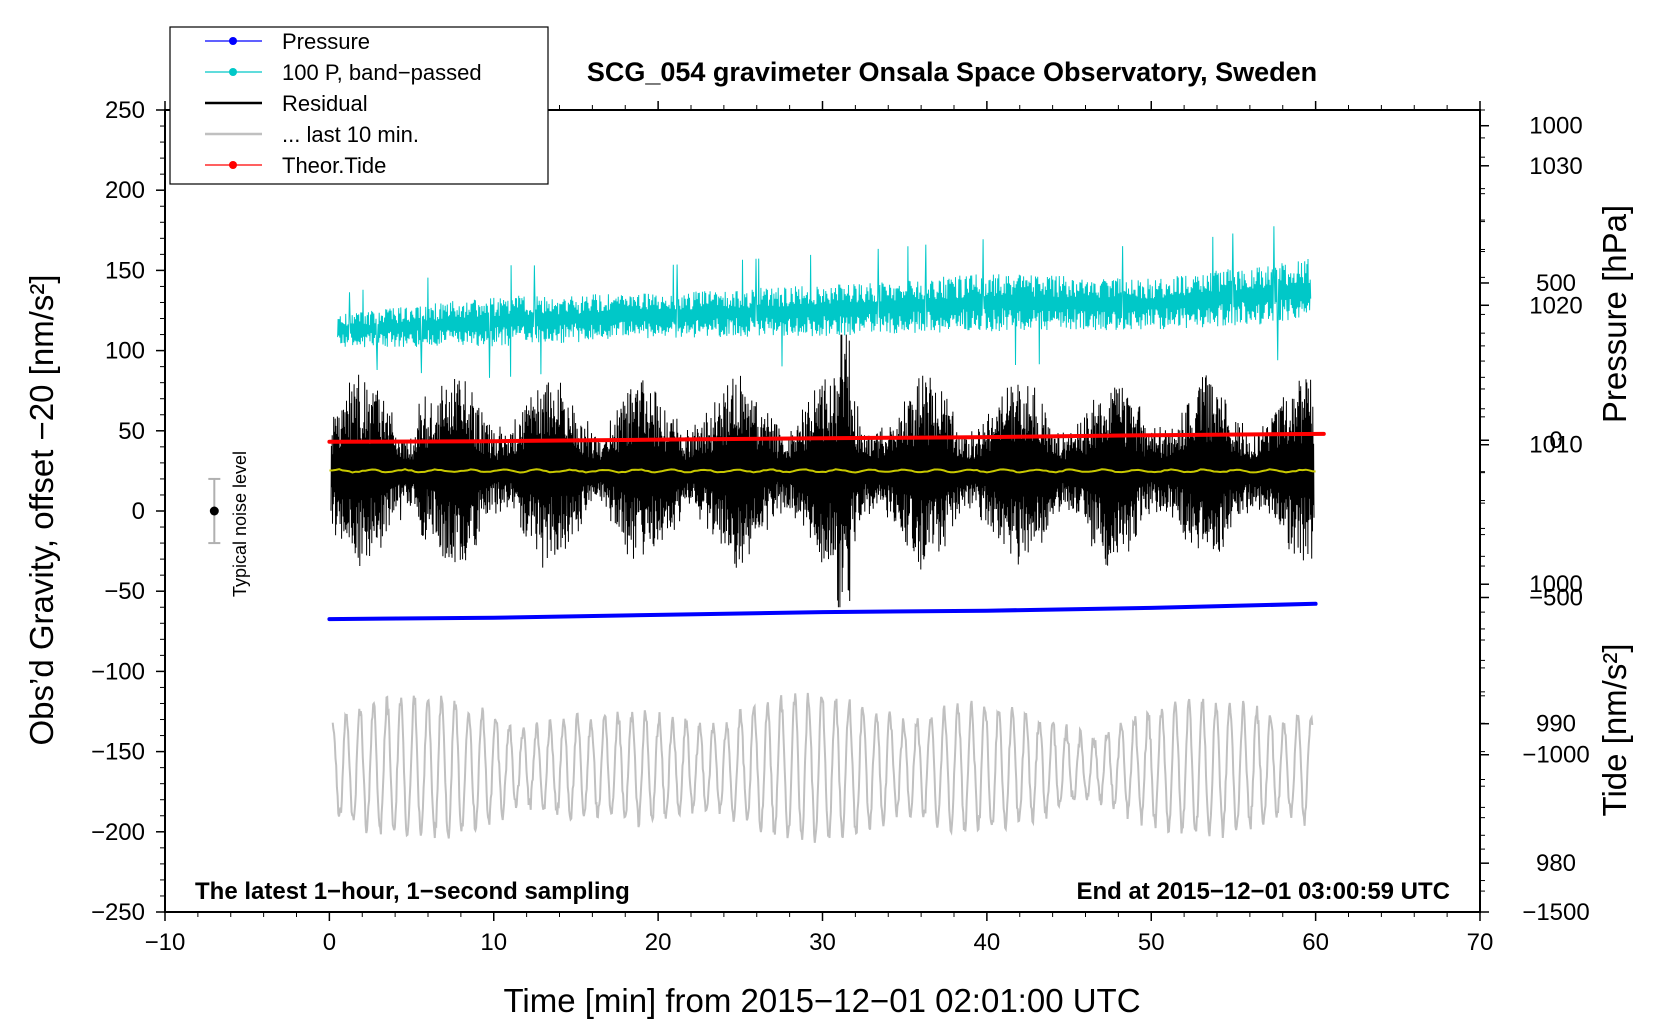 This screenshot has width=1660, height=1020. Describe the element at coordinates (41, 509) in the screenshot. I see `y-axis-label-gravity: Obs’d Gravity, offset −20 [nm/s²]` at that location.